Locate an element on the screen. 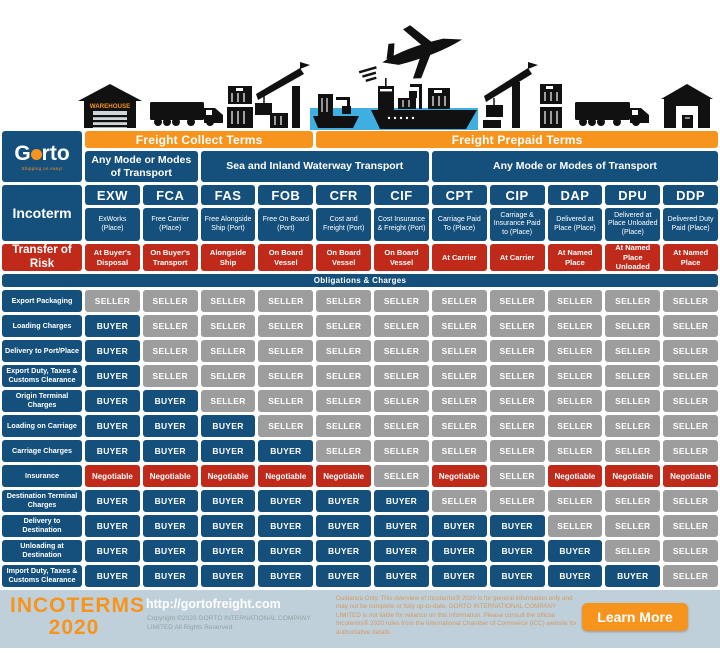  row-label: Unloading at Destination is located at coordinates (42, 551).